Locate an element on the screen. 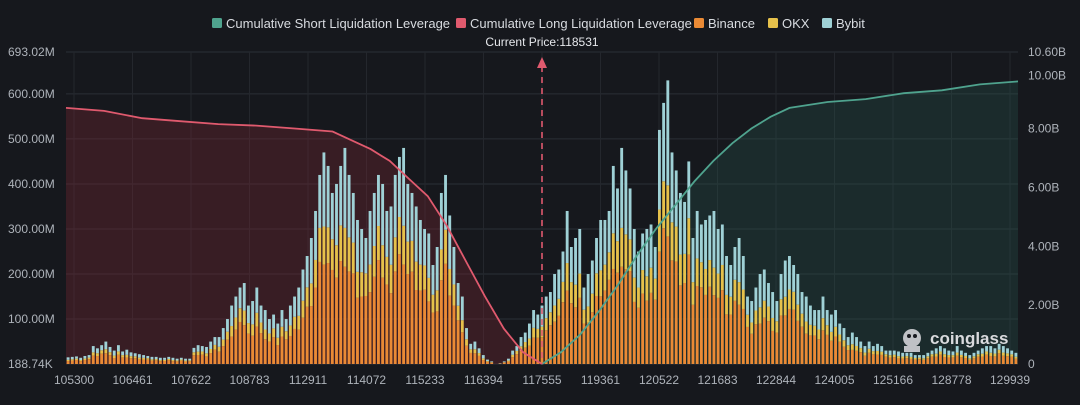 The height and width of the screenshot is (405, 1080). current-price-label: Current Price:118531 is located at coordinates (542, 42).